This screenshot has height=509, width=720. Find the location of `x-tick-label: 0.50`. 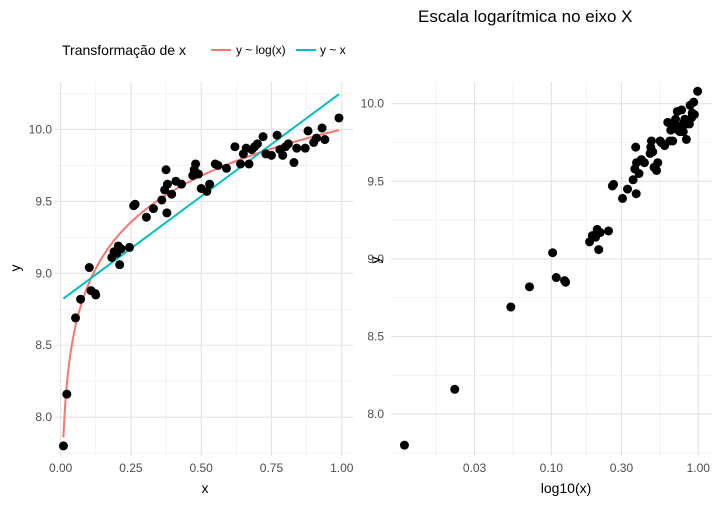

x-tick-label: 0.50 is located at coordinates (202, 468).